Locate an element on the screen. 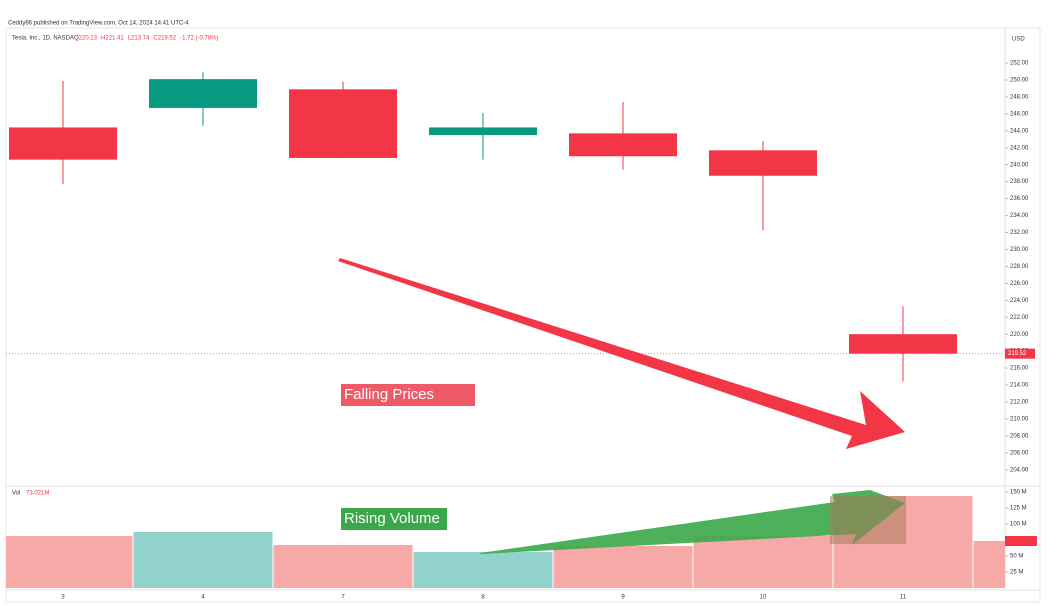  y-tick-label: 50 M is located at coordinates (1016, 557).